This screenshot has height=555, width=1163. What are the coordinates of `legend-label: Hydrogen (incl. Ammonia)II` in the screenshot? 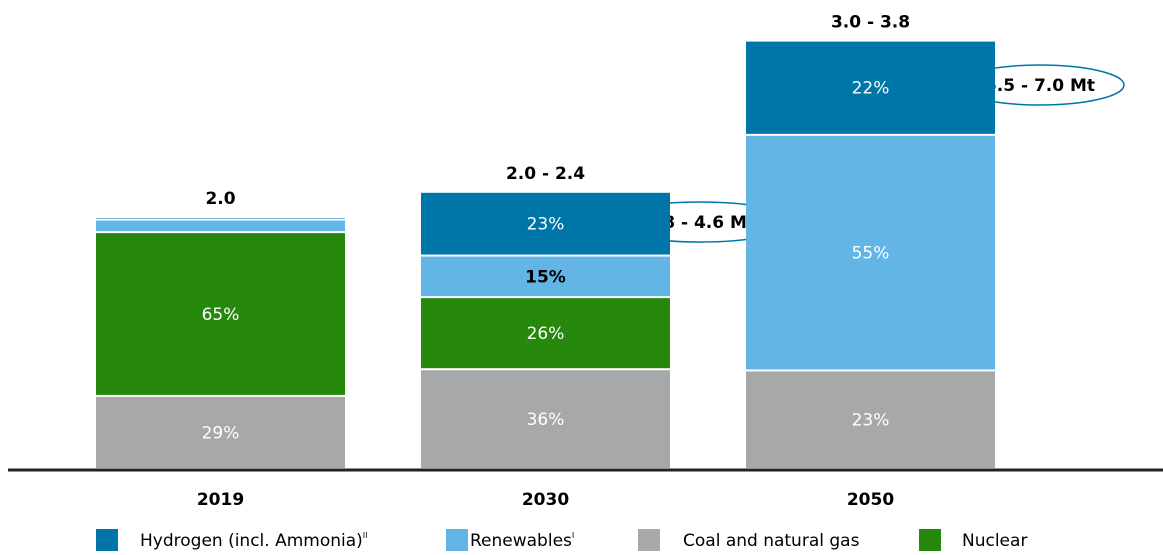 It's located at (254, 541).